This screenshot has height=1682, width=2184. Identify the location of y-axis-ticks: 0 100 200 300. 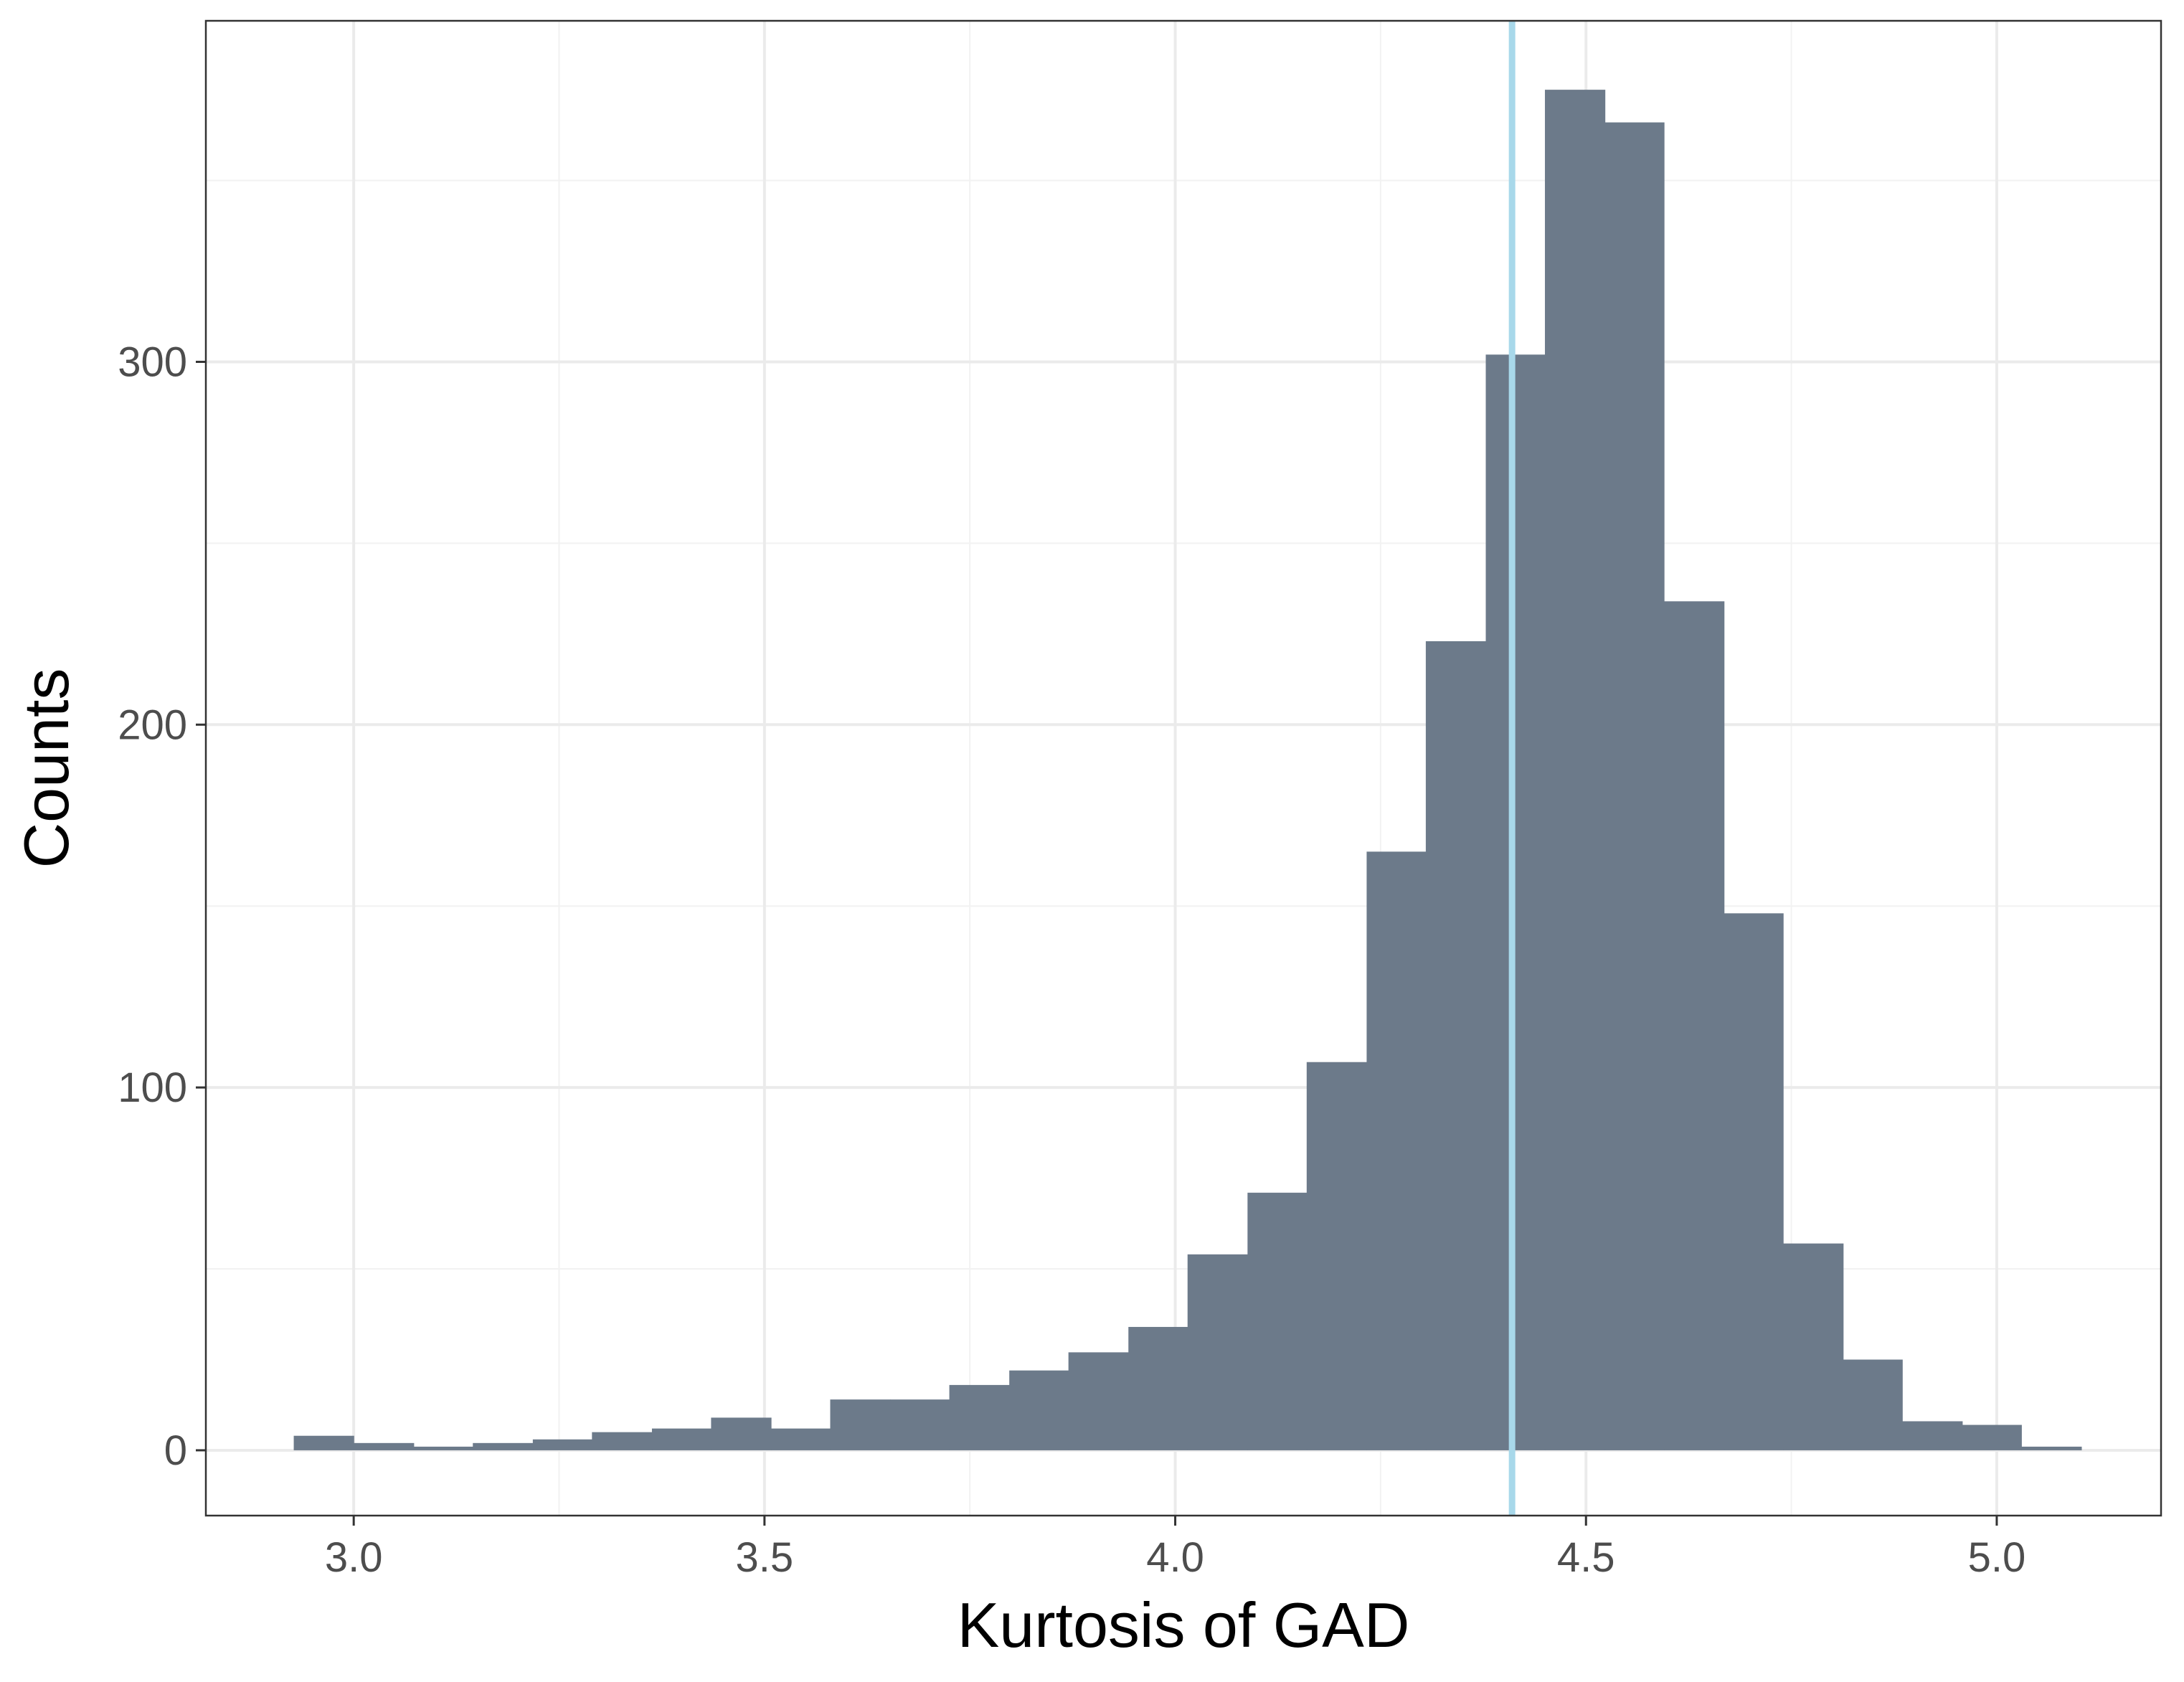
(162, 906).